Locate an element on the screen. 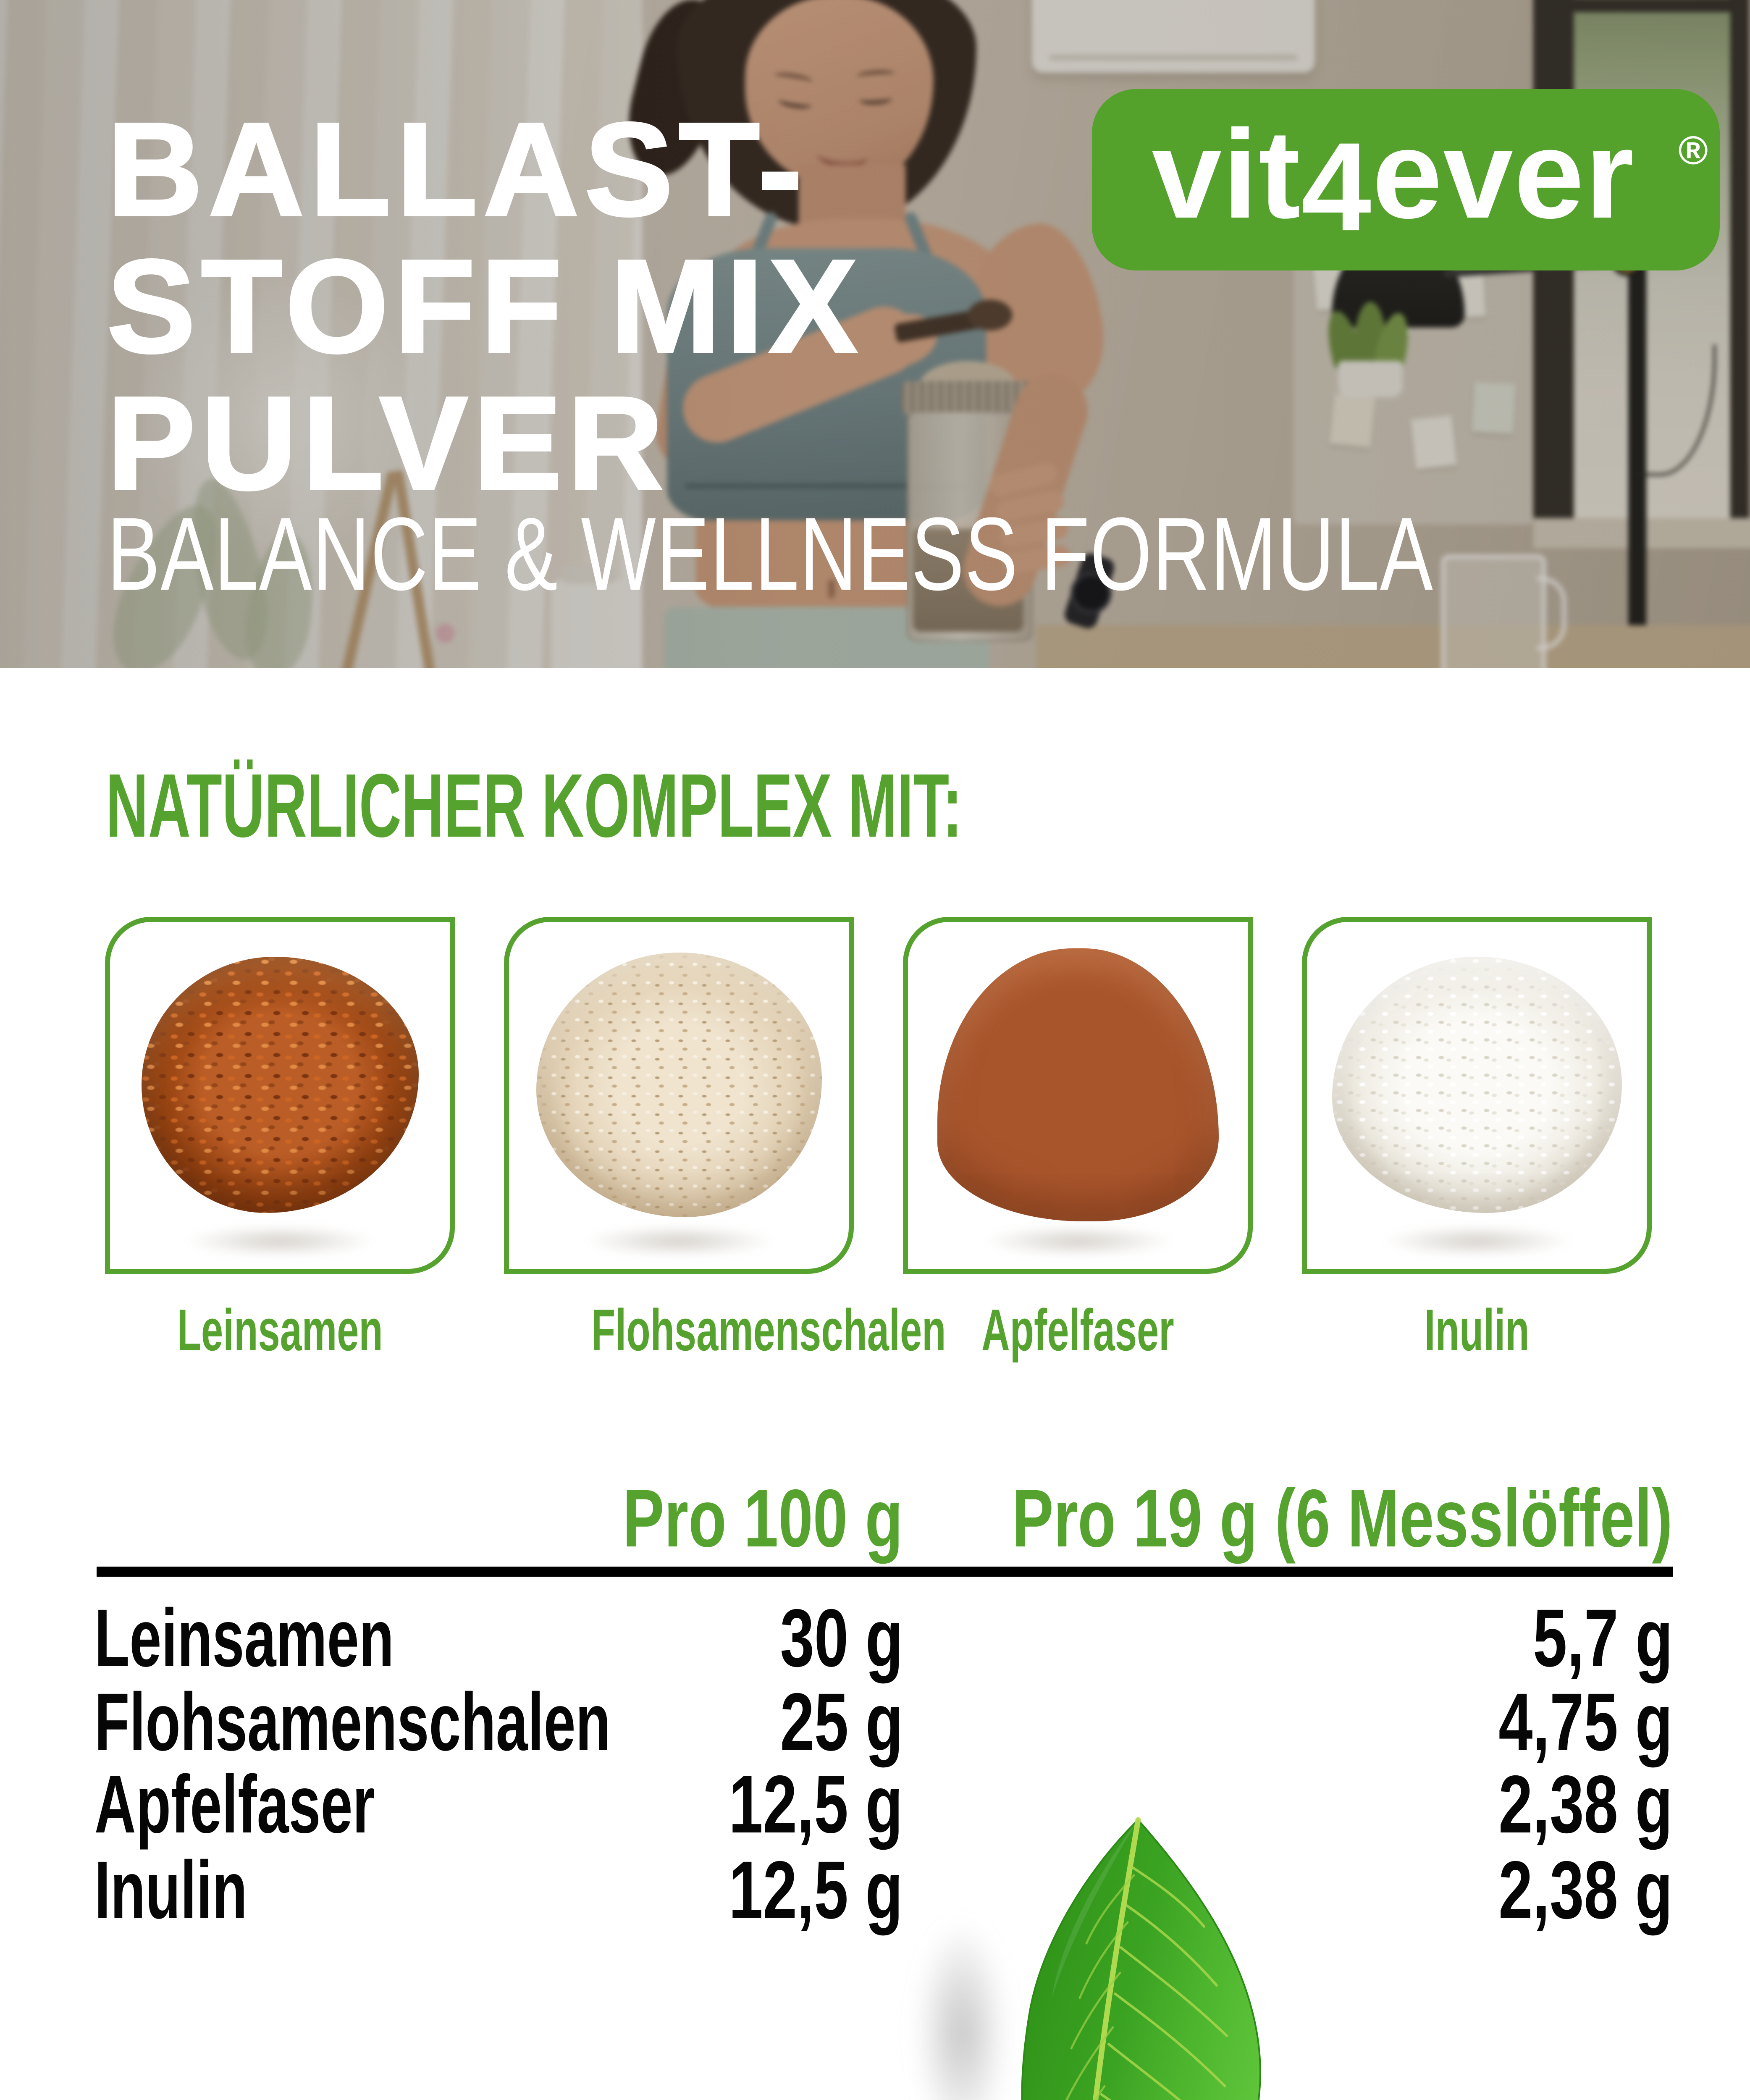 This screenshot has width=1750, height=2100. sports-bra-seam is located at coordinates (826, 486).